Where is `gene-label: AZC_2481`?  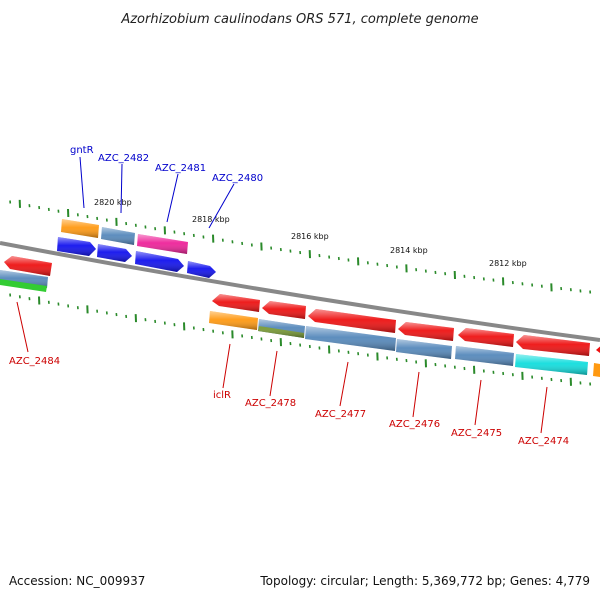
gene-label: AZC_2481 is located at coordinates (180, 168).